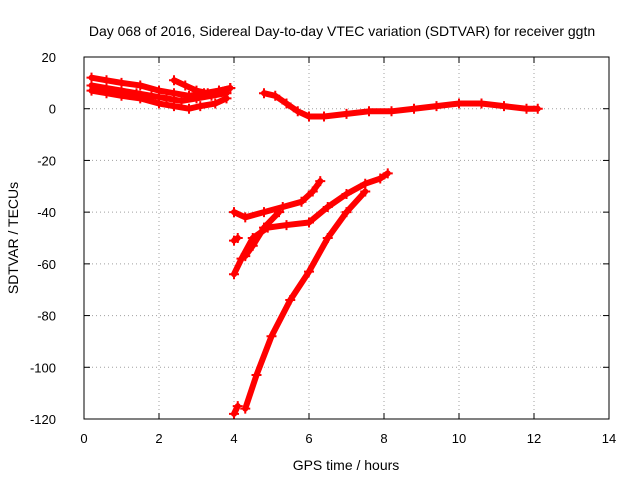 The width and height of the screenshot is (640, 480). What do you see at coordinates (43, 367) in the screenshot?
I see `y-tick-label: -100` at bounding box center [43, 367].